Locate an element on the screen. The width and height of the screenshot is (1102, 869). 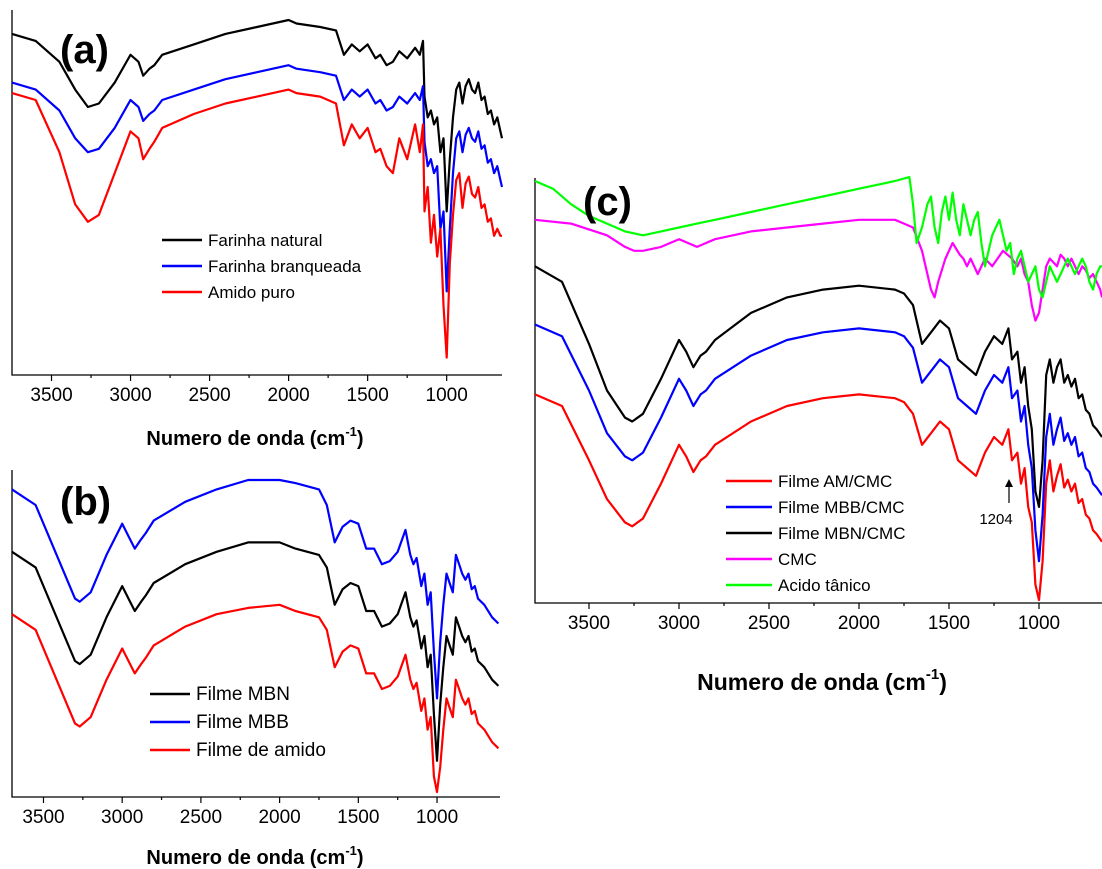
panel-label-b: (b) is located at coordinates (85, 502).